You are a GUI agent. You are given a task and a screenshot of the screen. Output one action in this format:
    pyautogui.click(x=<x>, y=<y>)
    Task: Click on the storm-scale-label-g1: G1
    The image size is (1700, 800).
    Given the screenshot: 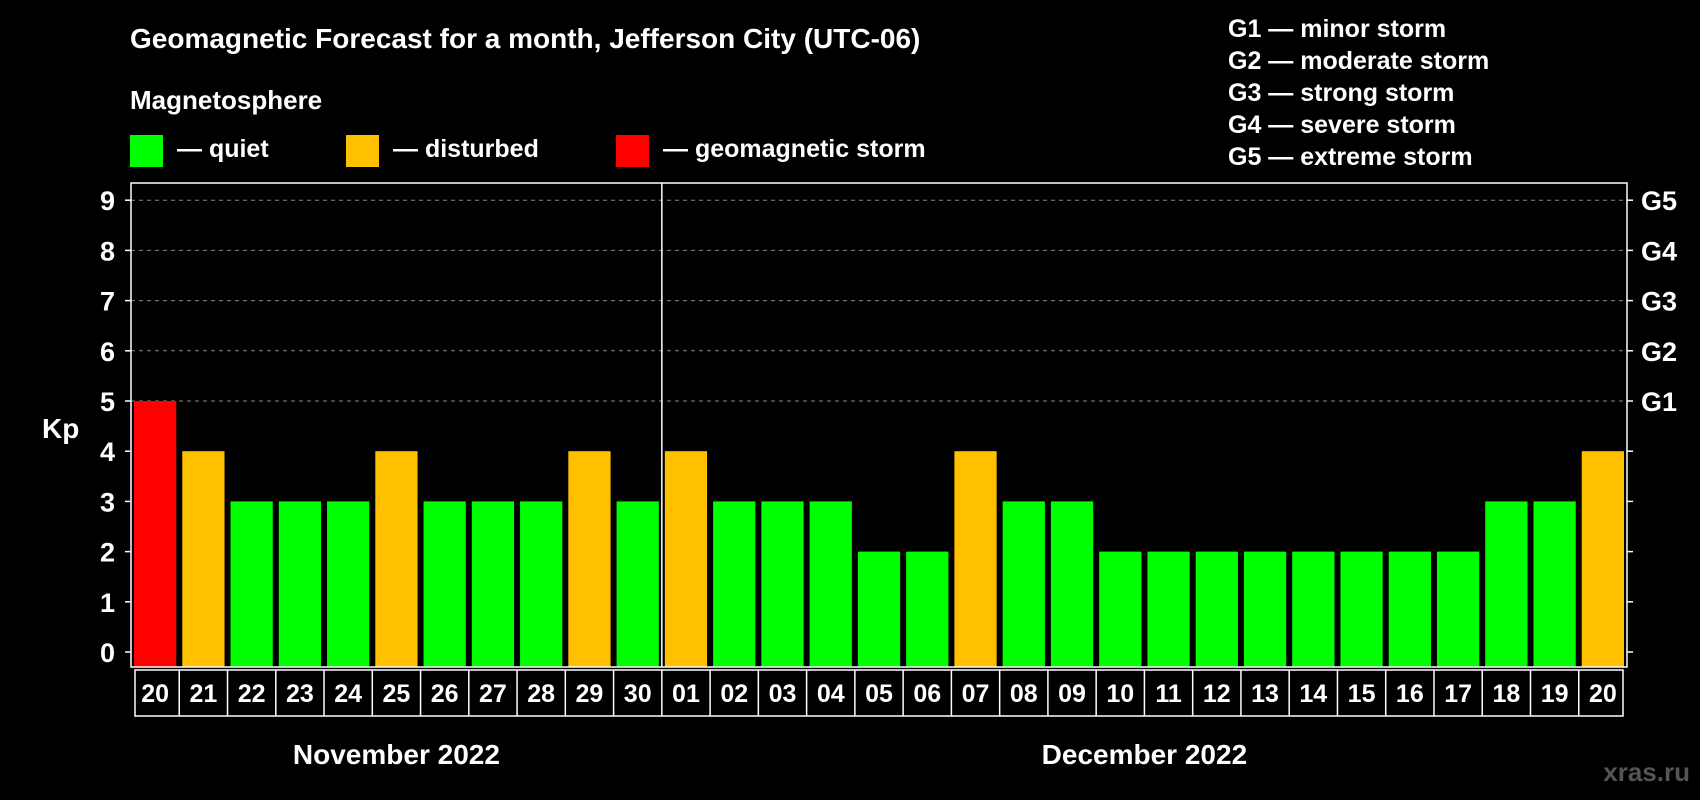 What is the action you would take?
    pyautogui.click(x=1659, y=402)
    